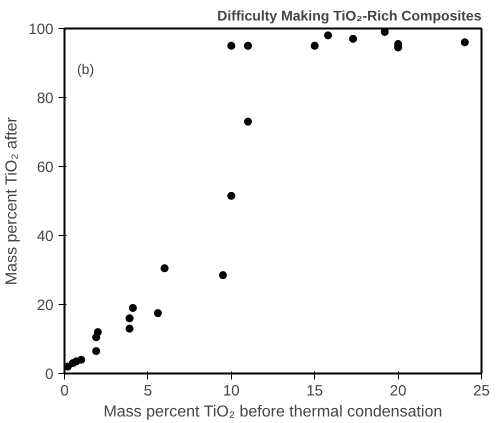 The image size is (501, 423). I want to click on y-tick-label: 60, so click(45, 167).